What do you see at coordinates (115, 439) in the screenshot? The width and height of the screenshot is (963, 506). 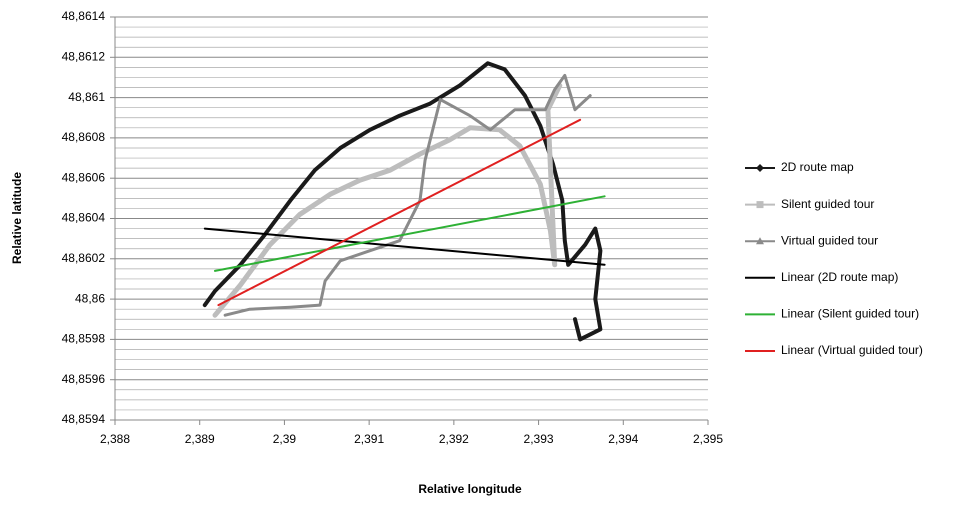 I see `x-tick-label: 2,388` at bounding box center [115, 439].